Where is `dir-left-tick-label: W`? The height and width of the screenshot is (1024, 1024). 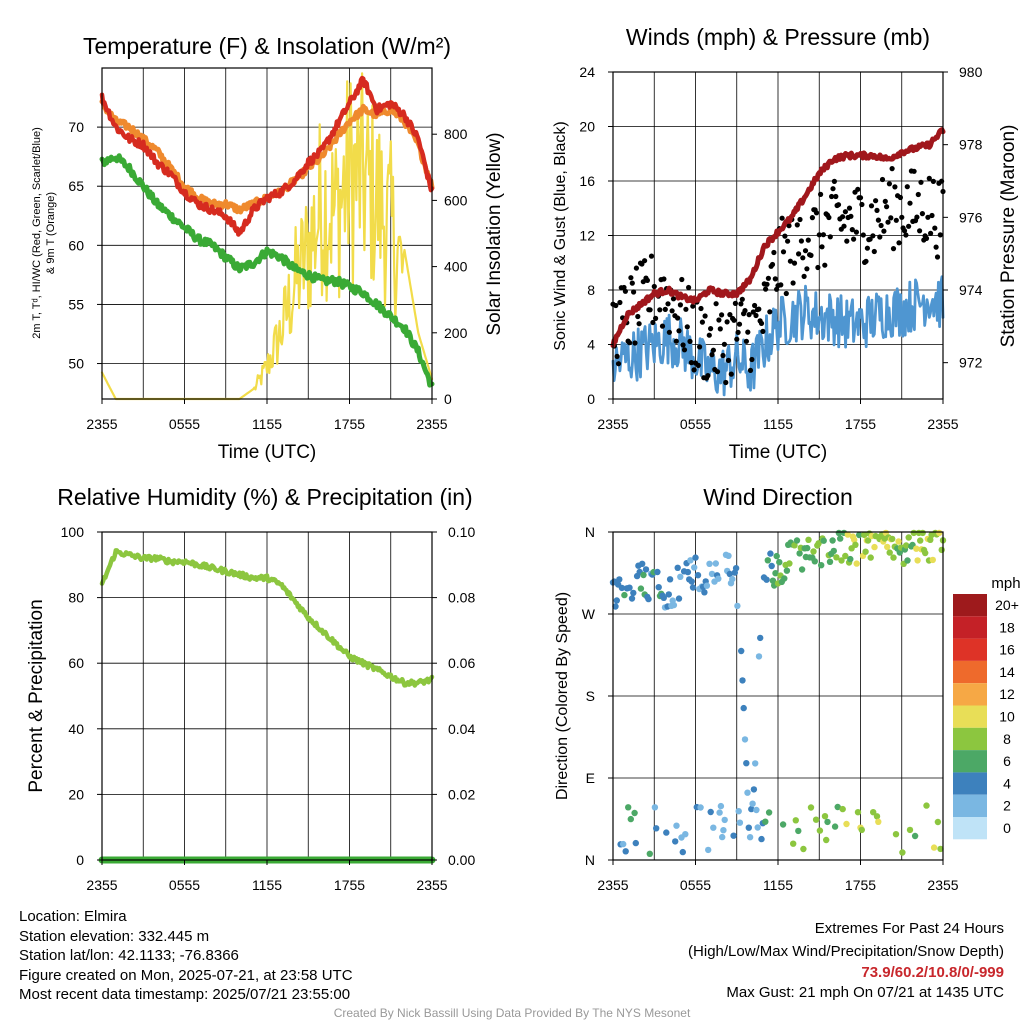
dir-left-tick-label: W is located at coordinates (589, 614).